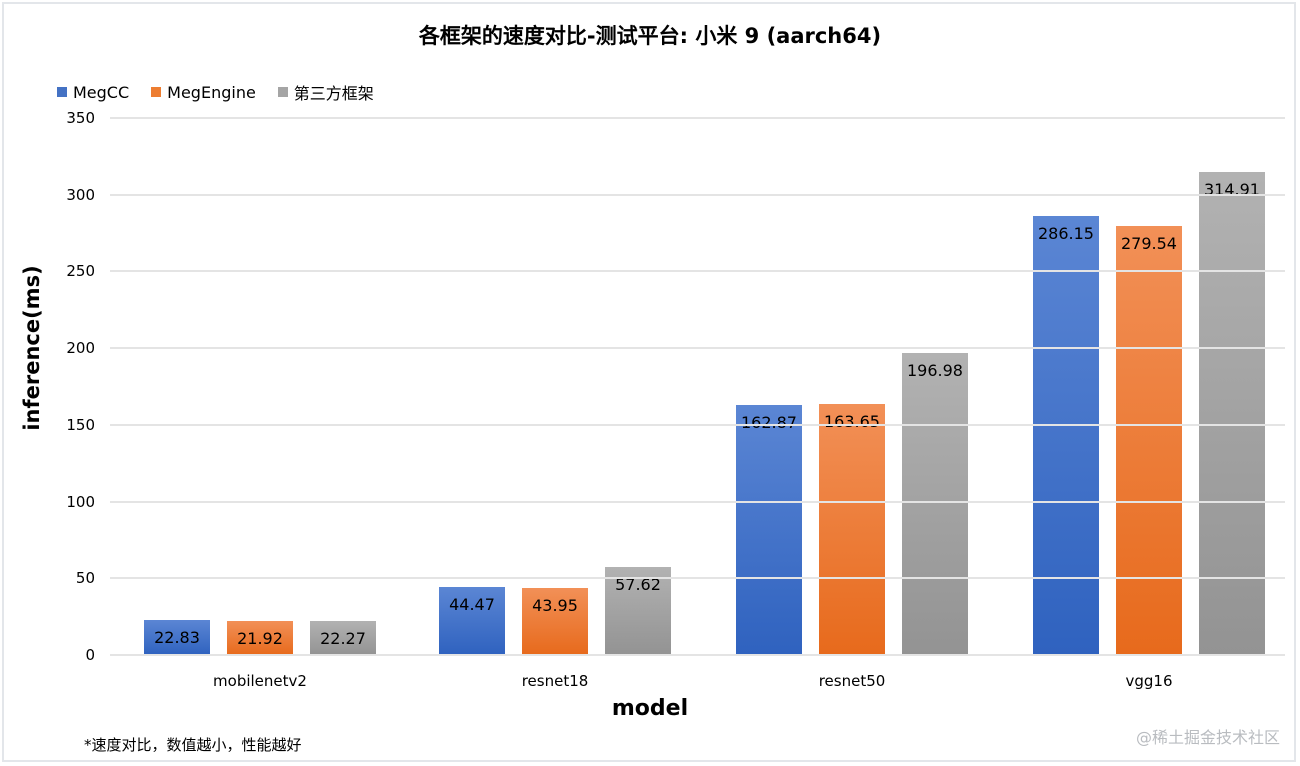 Image resolution: width=1300 pixels, height=766 pixels. What do you see at coordinates (1149, 244) in the screenshot?
I see `bar-value-label: 279.54` at bounding box center [1149, 244].